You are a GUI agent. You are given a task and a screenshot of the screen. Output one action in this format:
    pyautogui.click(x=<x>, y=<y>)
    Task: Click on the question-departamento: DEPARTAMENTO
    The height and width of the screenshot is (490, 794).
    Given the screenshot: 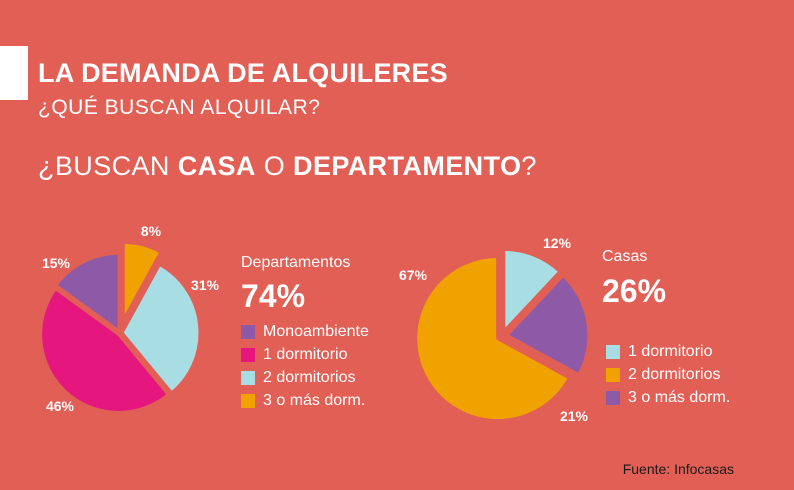 What is the action you would take?
    pyautogui.click(x=407, y=166)
    